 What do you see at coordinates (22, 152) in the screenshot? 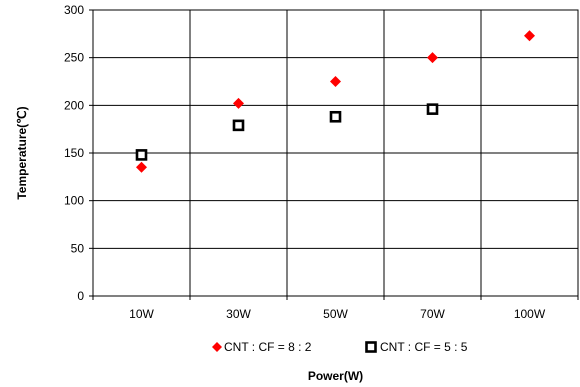
I see `y-axis-title: Temperature(℃)` at bounding box center [22, 152].